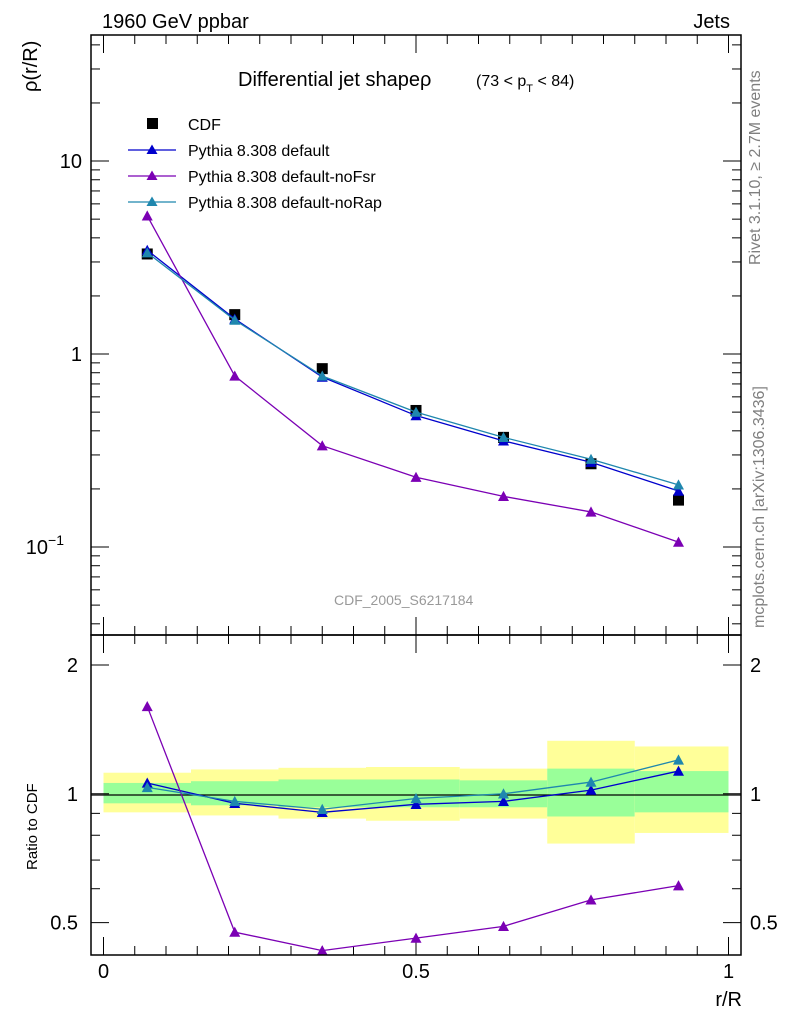 Image resolution: width=786 pixels, height=1024 pixels. What do you see at coordinates (152, 201) in the screenshot?
I see `legend-marker-norap` at bounding box center [152, 201].